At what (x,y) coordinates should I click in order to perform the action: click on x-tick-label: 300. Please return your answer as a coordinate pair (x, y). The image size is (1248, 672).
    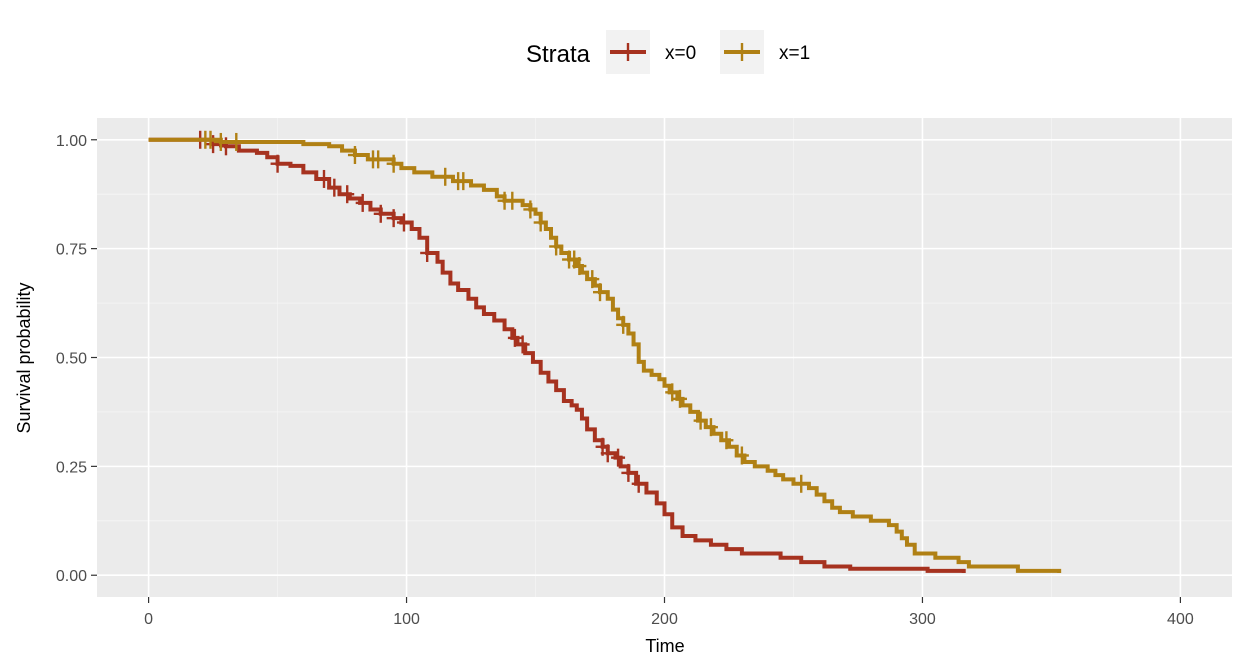
    Looking at the image, I should click on (922, 619).